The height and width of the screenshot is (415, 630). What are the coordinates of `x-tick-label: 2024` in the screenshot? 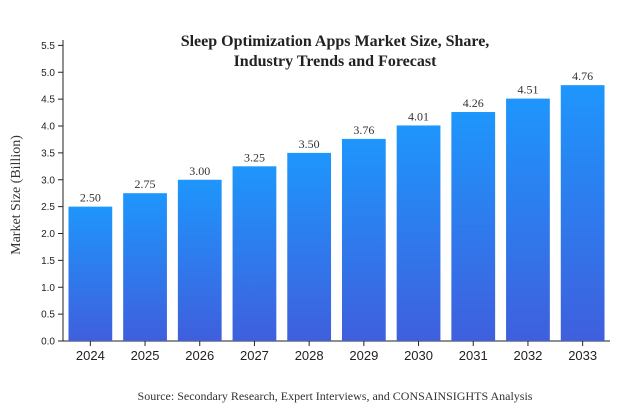 It's located at (90, 355).